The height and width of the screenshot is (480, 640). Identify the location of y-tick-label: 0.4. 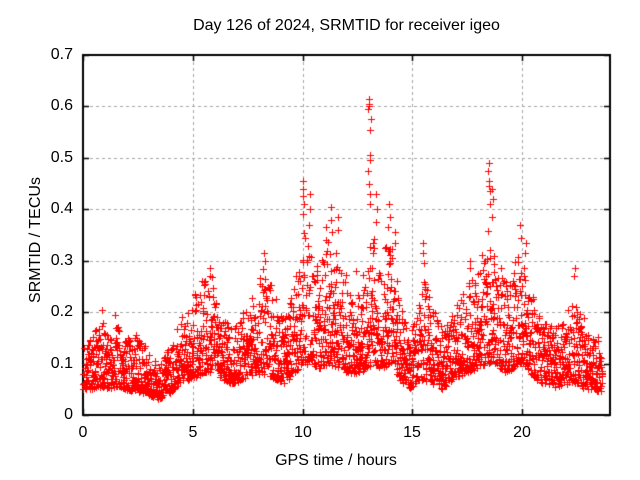
(61, 208).